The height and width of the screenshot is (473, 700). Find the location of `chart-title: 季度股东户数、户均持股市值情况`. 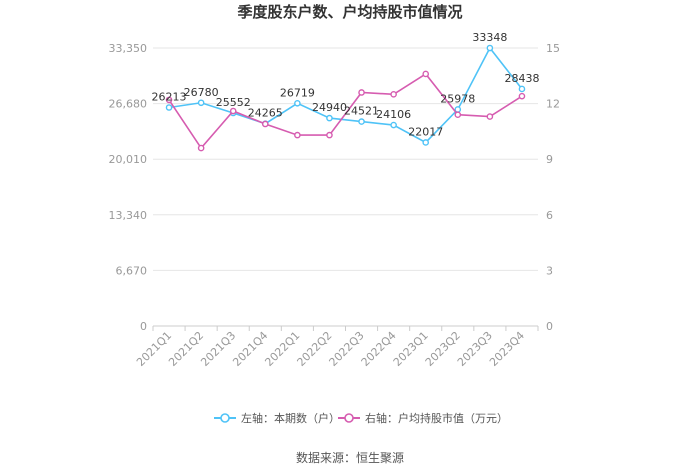

chart-title: 季度股东户数、户均持股市值情况 is located at coordinates (349, 12).